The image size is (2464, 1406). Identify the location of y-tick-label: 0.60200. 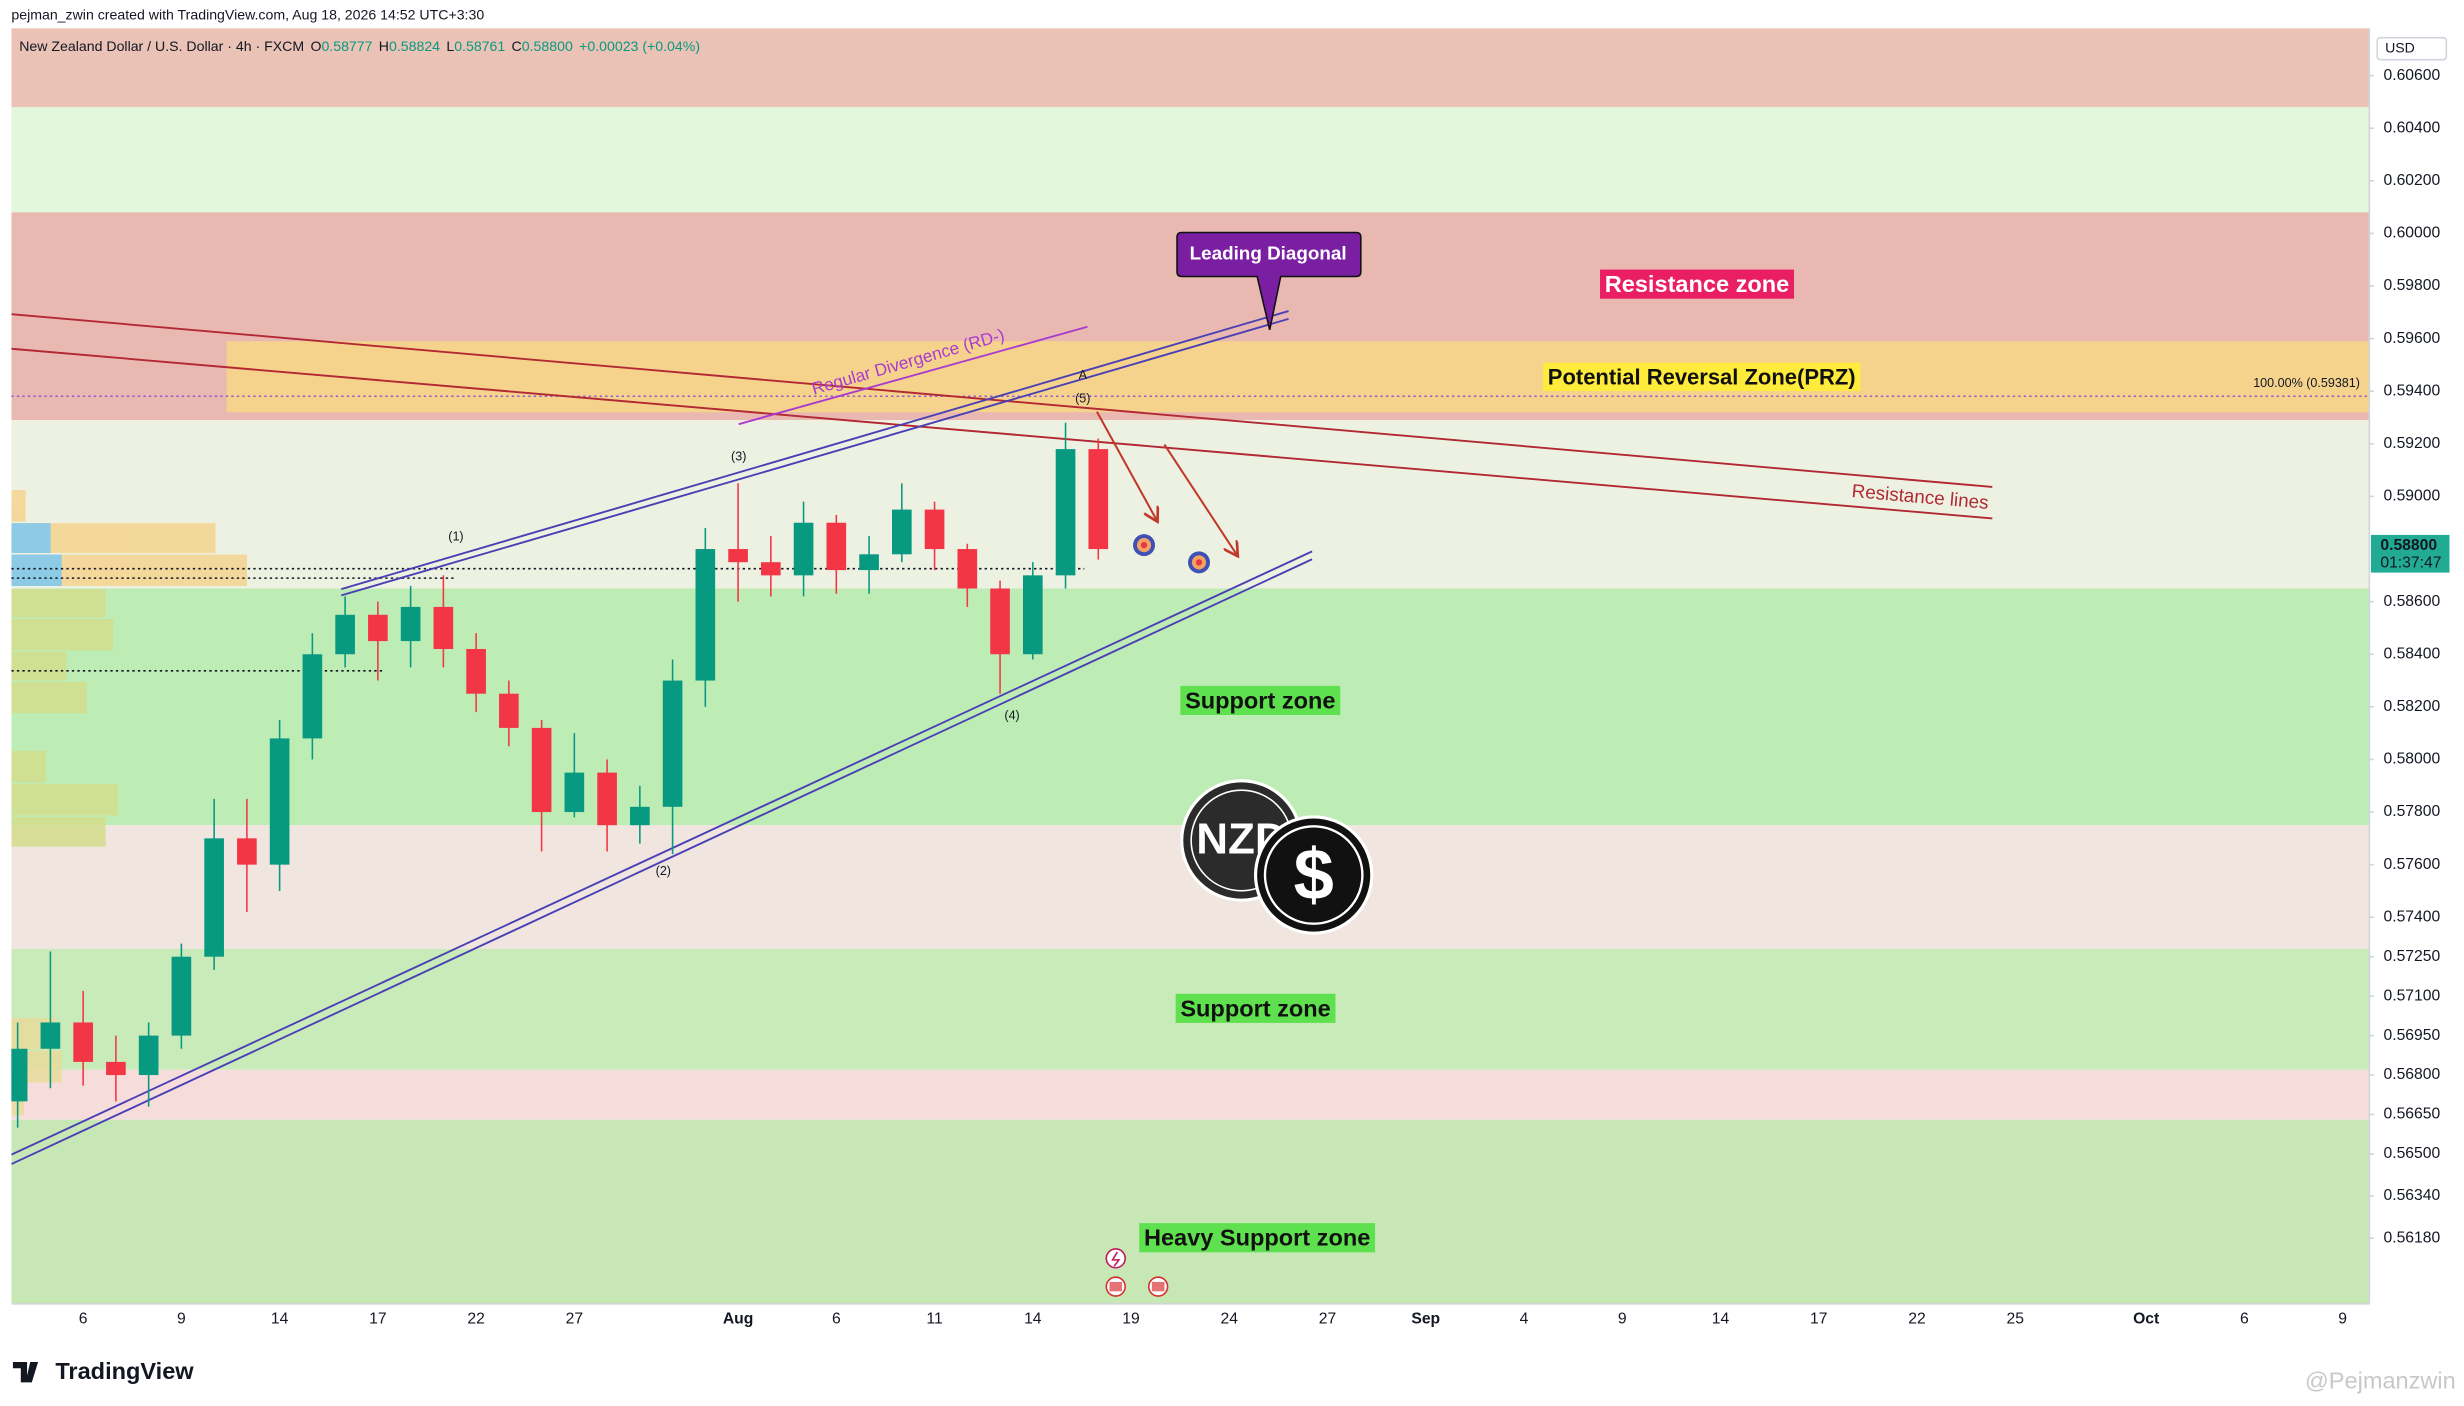
(2412, 180).